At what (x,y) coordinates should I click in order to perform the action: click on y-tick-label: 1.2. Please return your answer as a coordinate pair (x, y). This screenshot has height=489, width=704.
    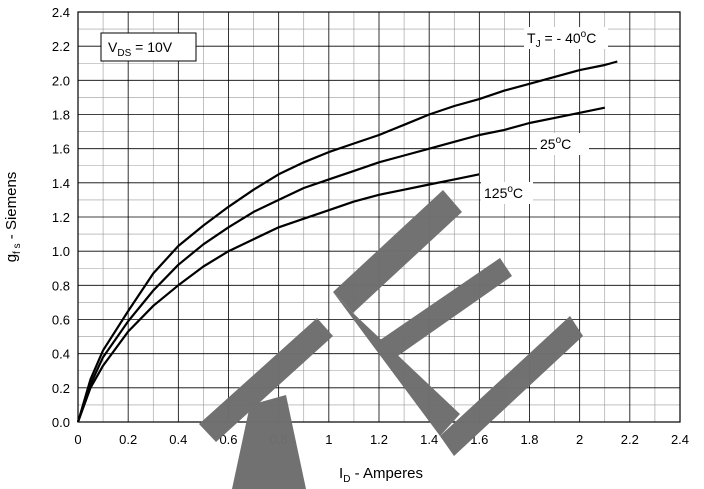
    Looking at the image, I should click on (61, 217).